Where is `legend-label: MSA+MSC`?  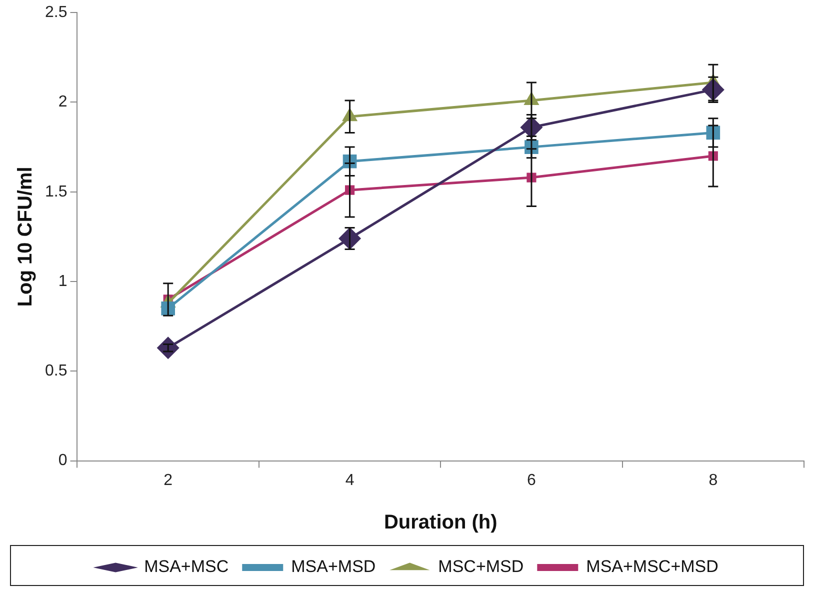 legend-label: MSA+MSC is located at coordinates (186, 566).